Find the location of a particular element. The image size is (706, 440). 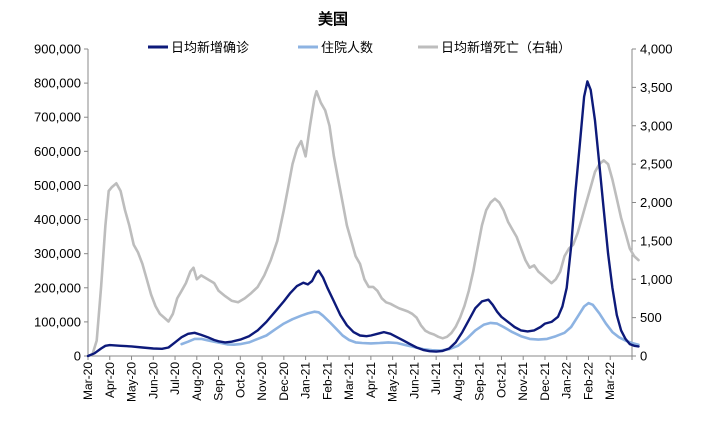

legend-label-confirmed: 日均新增确诊 is located at coordinates (210, 47).